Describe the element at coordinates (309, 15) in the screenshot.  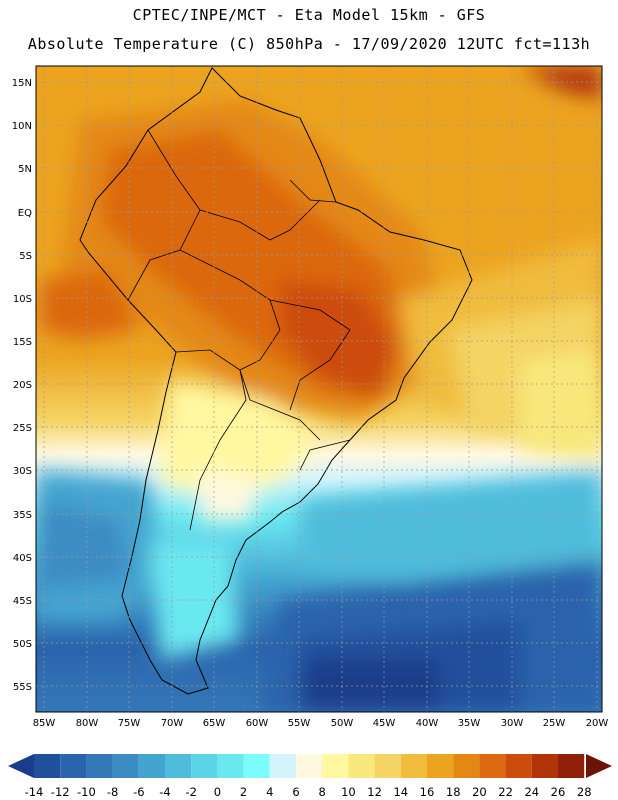
I see `title-line-1: CPTEC/INPE/MCT - Eta Model 15km - GFS` at that location.